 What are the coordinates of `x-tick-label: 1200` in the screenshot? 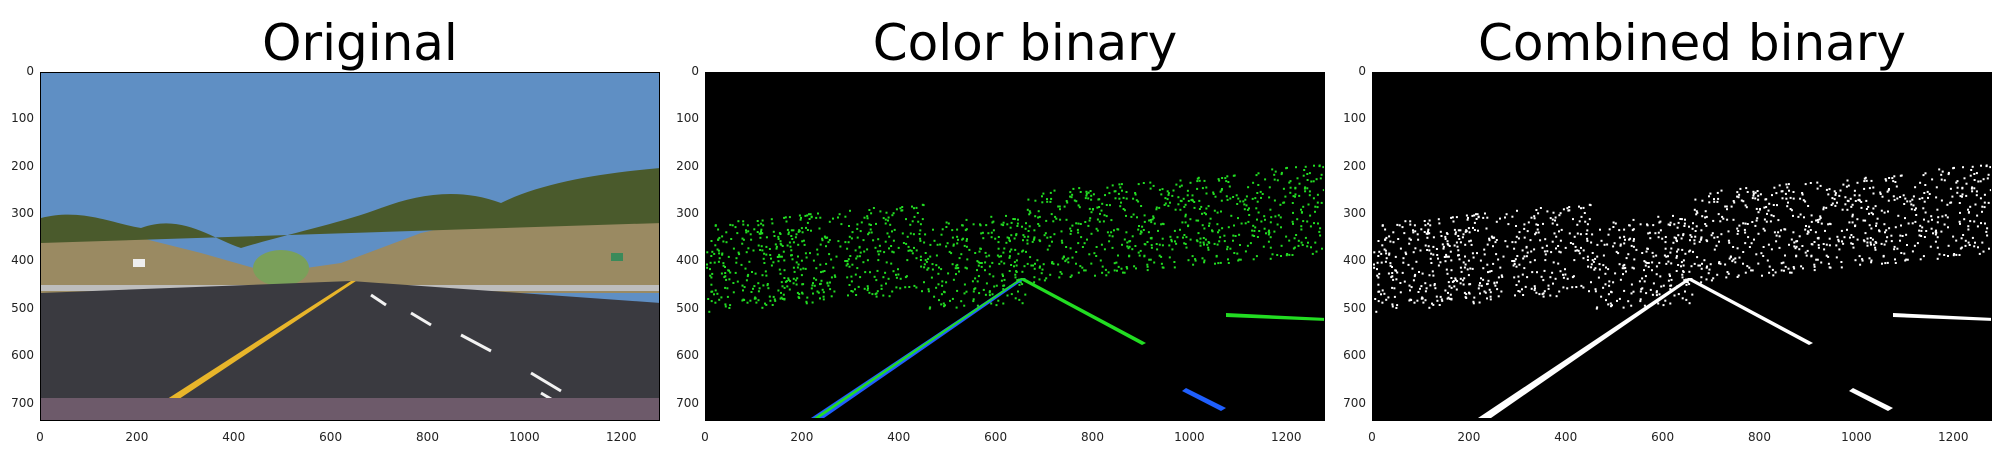 It's located at (621, 437).